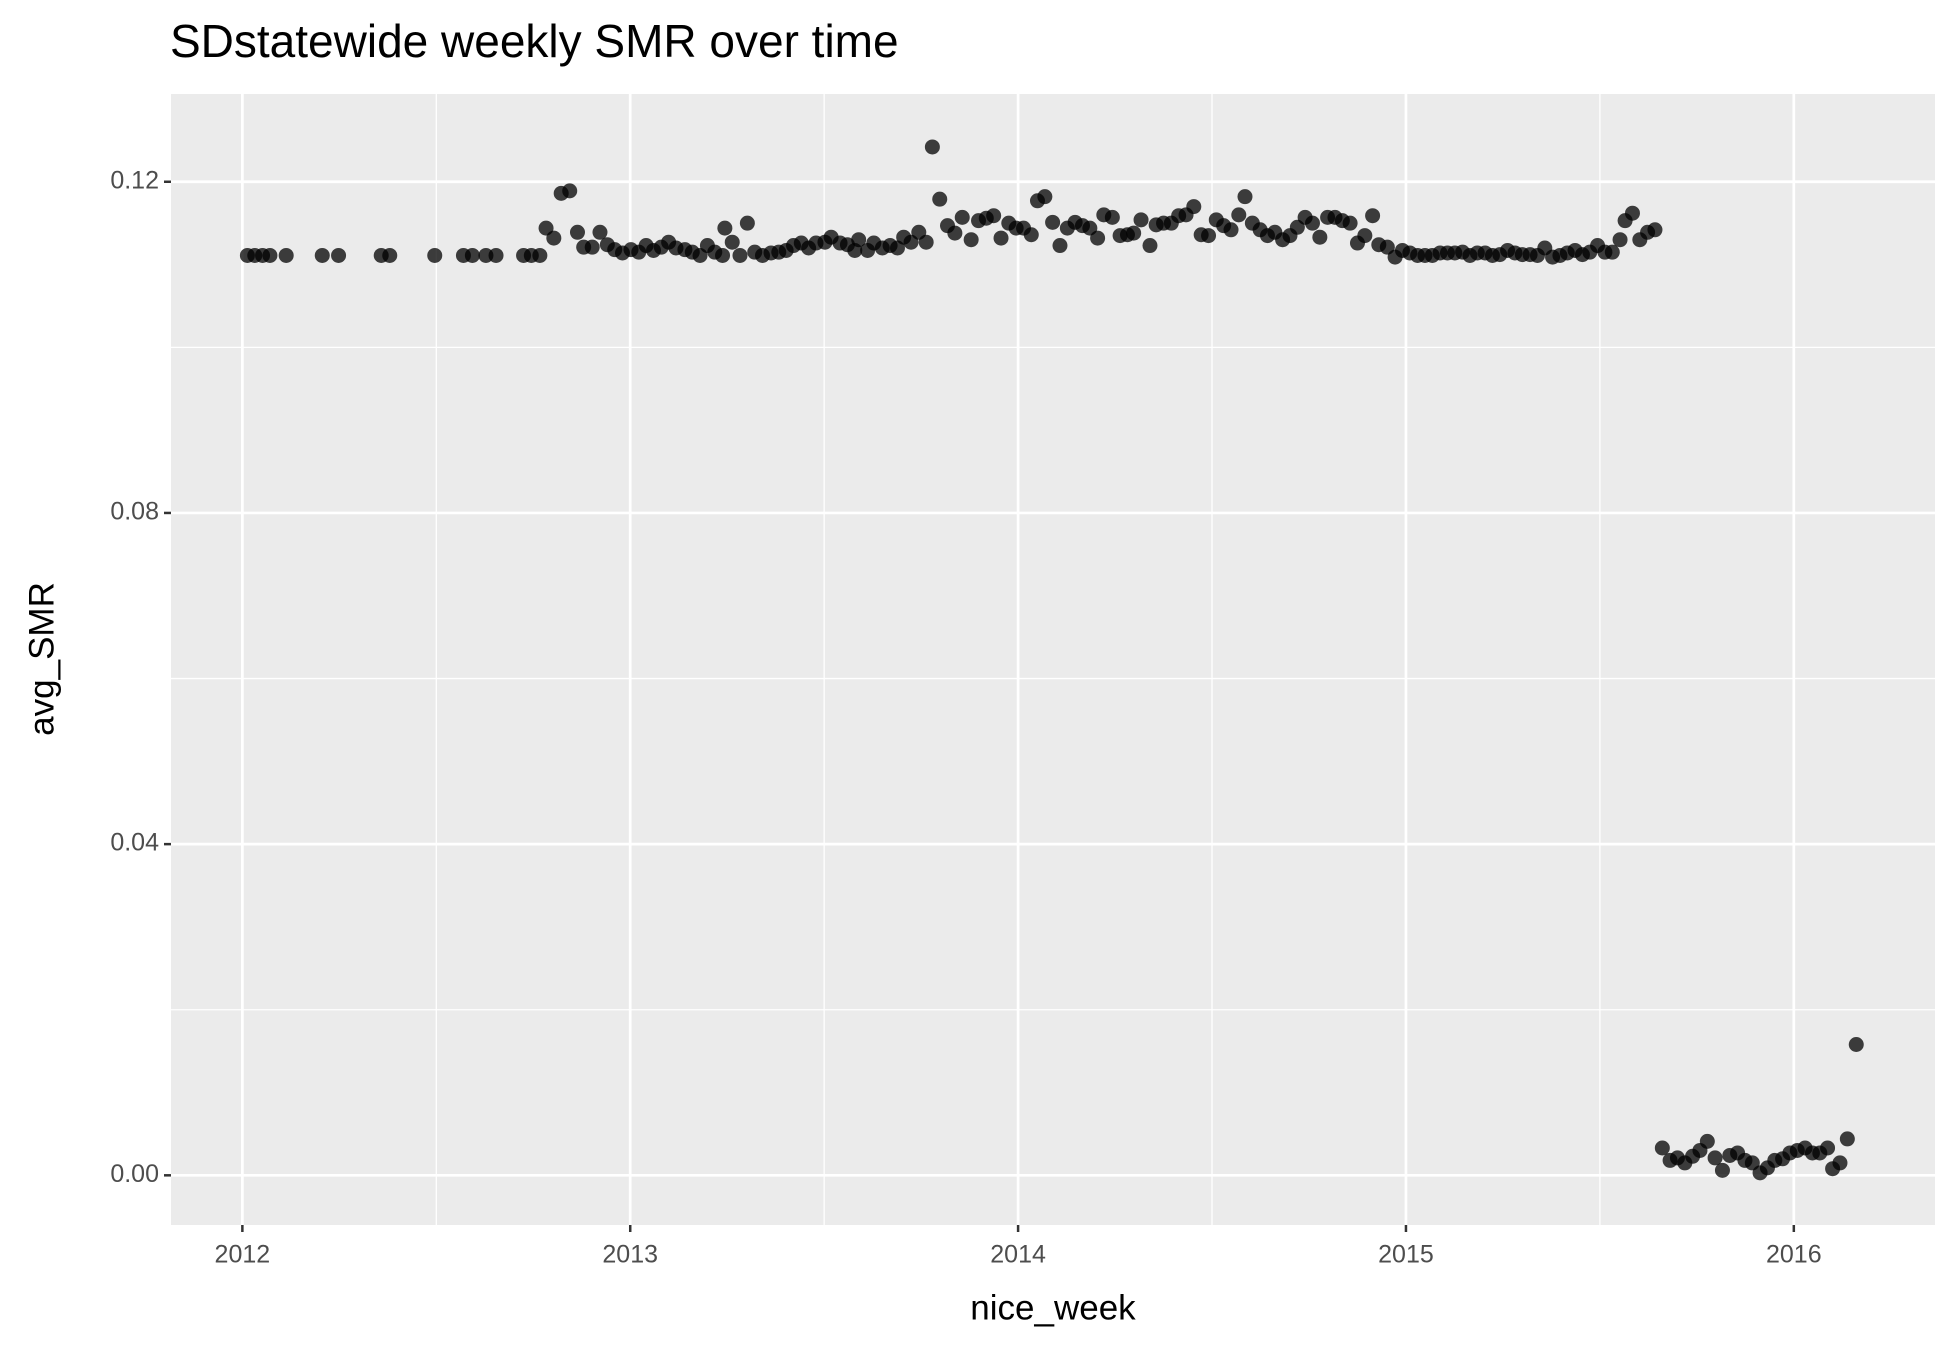 This screenshot has height=1349, width=1950. I want to click on y-tick-label: 0.08, so click(134, 512).